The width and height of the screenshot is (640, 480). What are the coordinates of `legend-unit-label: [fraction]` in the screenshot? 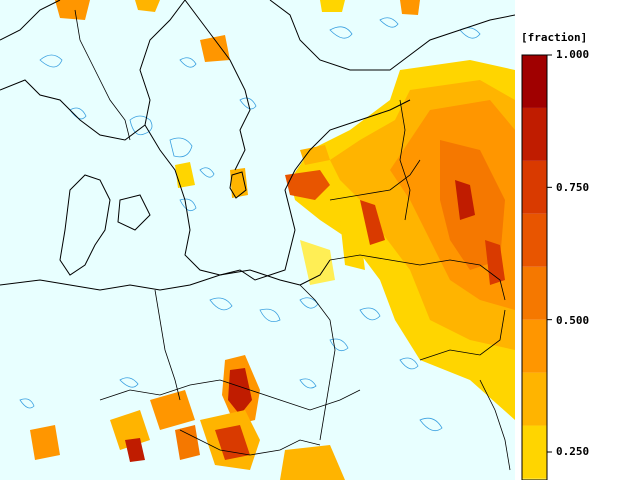 It's located at (554, 37).